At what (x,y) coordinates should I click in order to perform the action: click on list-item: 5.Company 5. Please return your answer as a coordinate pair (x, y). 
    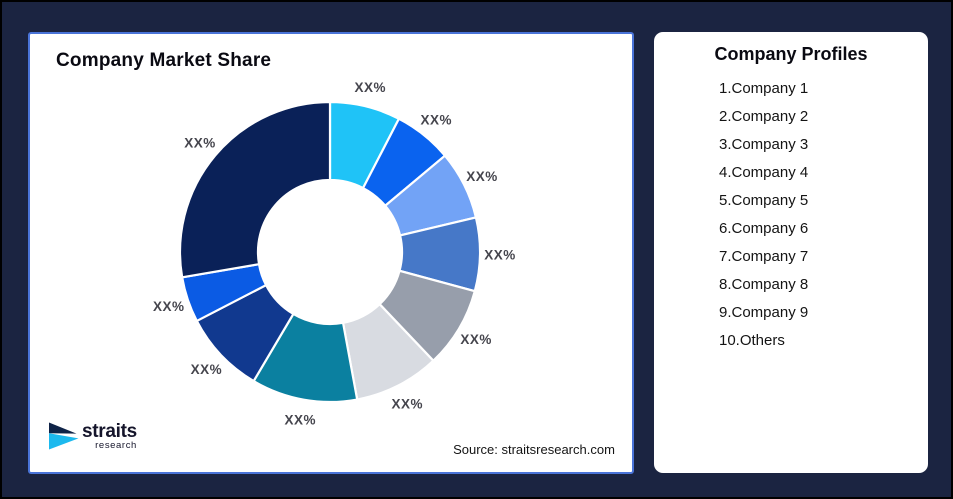
    Looking at the image, I should click on (764, 200).